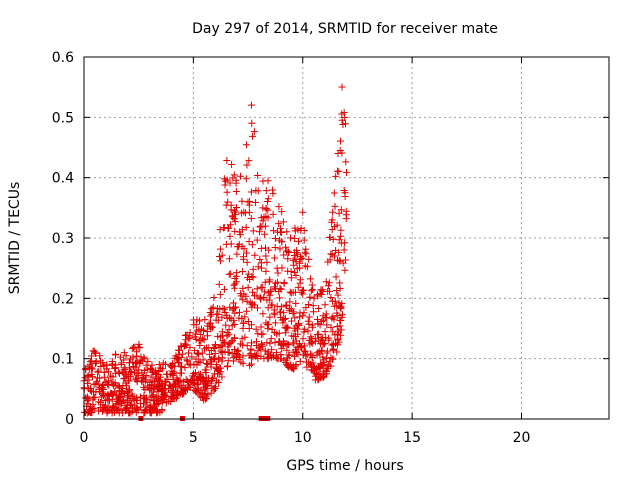  What do you see at coordinates (303, 438) in the screenshot?
I see `x-tick-label: 10` at bounding box center [303, 438].